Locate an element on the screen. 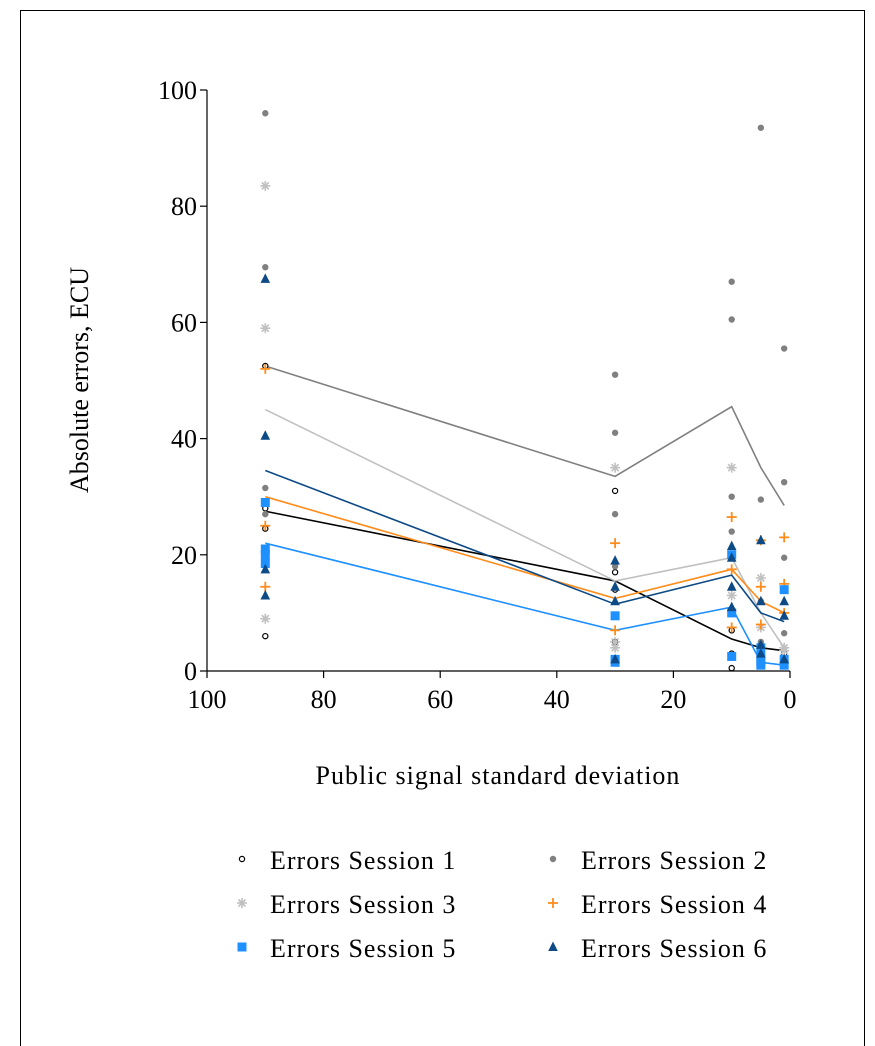  x-tick-label: 20 is located at coordinates (673, 699).